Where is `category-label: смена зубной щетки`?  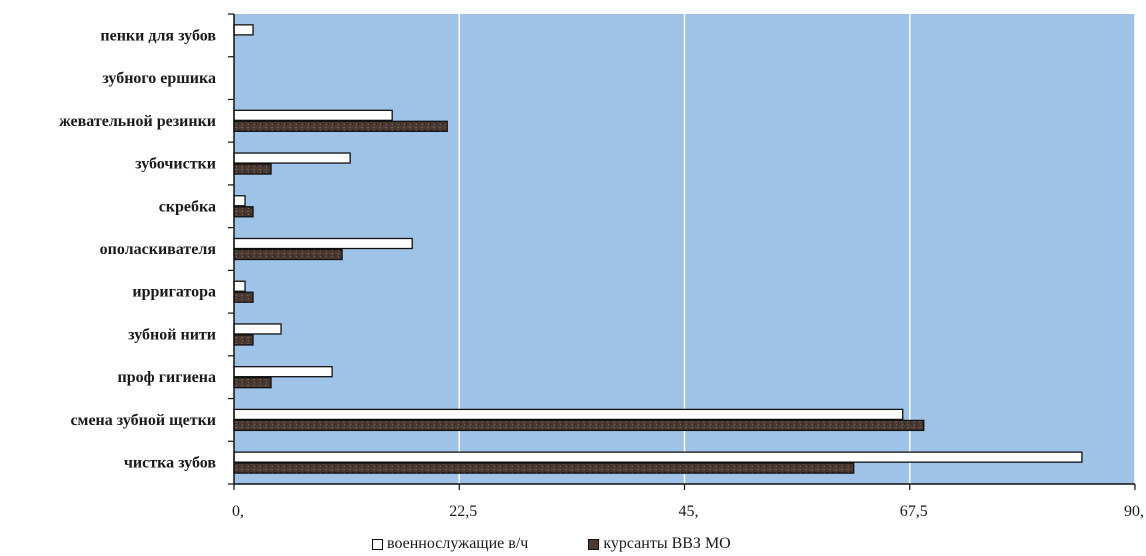 category-label: смена зубной щетки is located at coordinates (143, 420).